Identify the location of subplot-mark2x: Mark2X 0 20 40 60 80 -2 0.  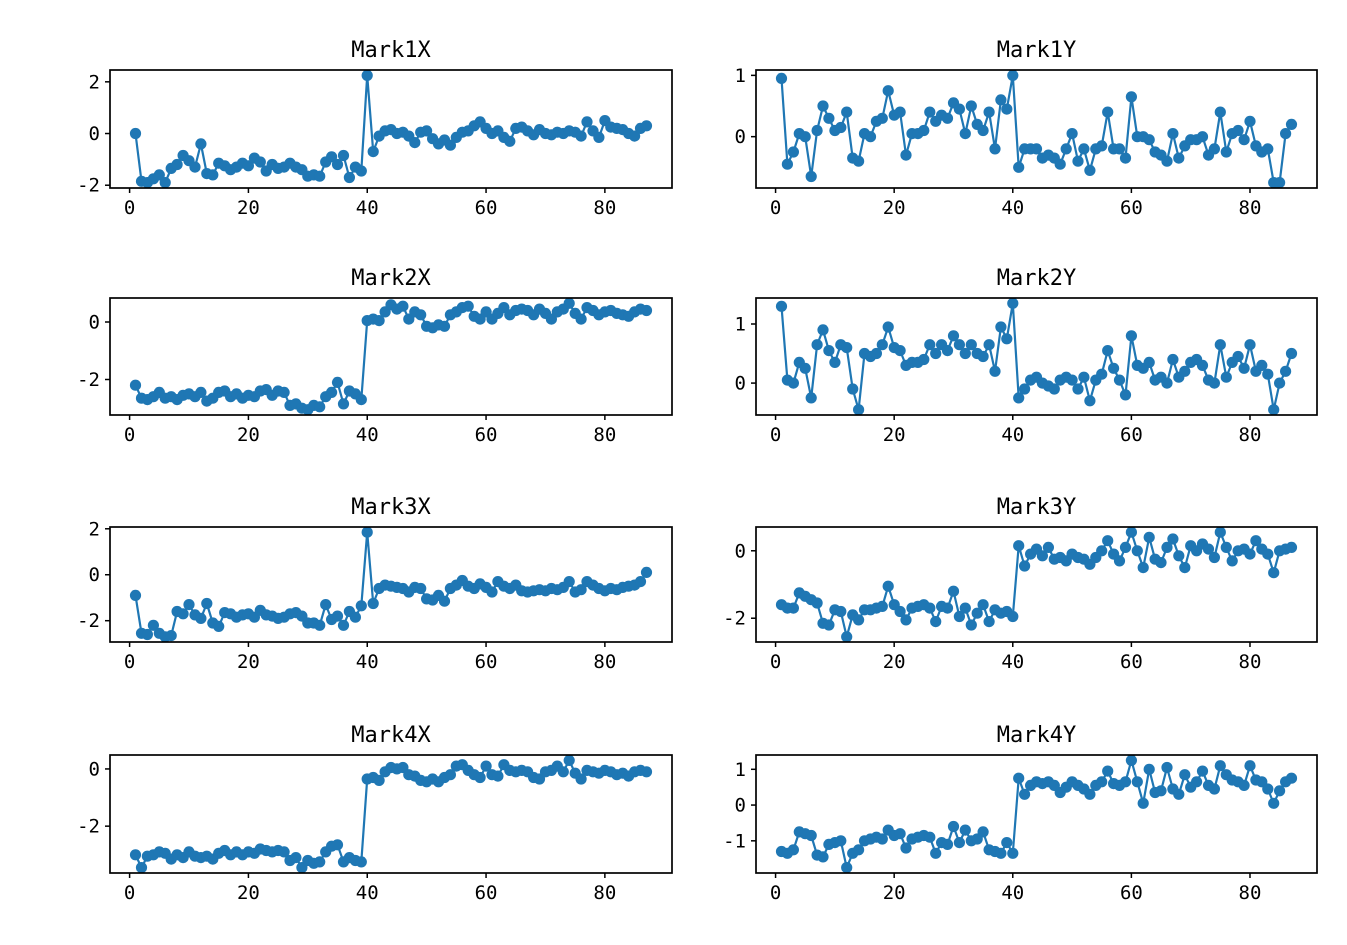
(375, 356).